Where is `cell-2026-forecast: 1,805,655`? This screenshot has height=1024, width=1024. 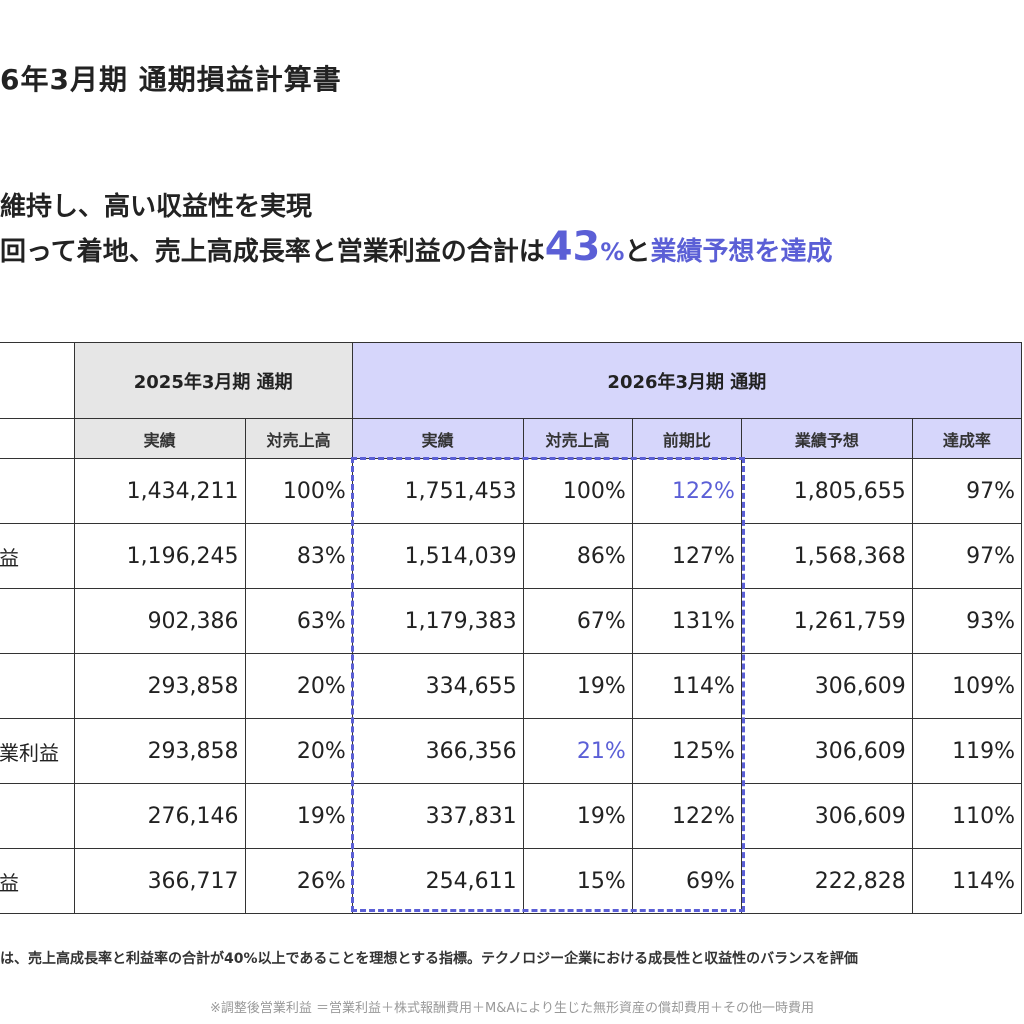
cell-2026-forecast: 1,805,655 is located at coordinates (826, 491).